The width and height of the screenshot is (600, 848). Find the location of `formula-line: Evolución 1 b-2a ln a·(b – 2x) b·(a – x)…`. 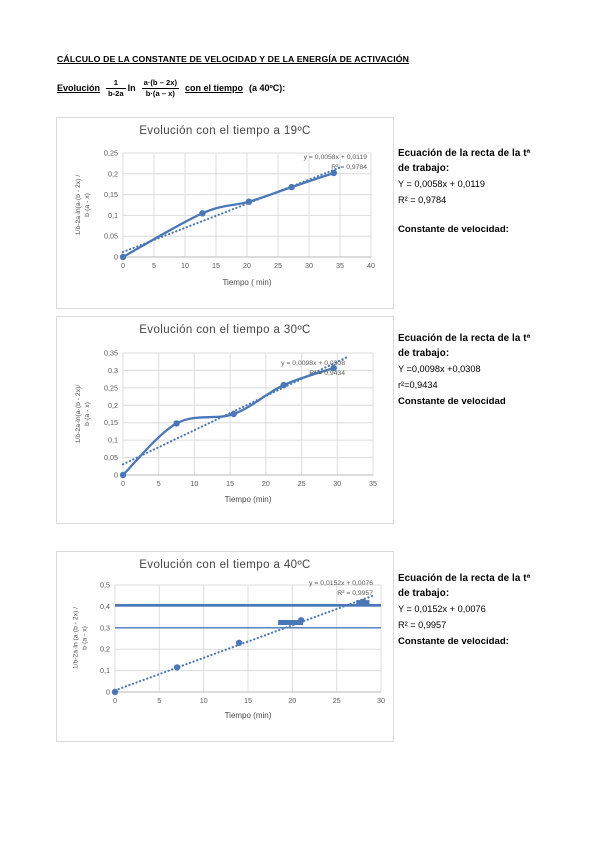

formula-line: Evolución 1 b-2a ln a·(b – 2x) b·(a – x)… is located at coordinates (171, 88).